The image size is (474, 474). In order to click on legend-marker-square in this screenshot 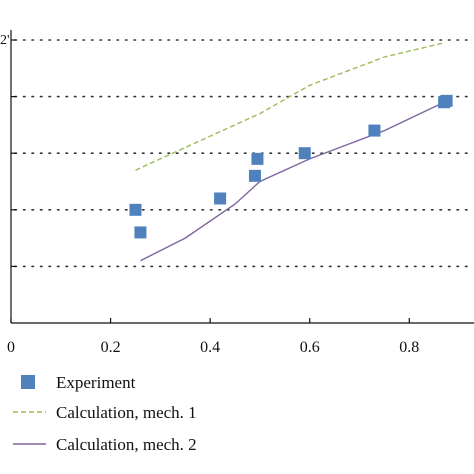, I will do `click(28, 382)`.